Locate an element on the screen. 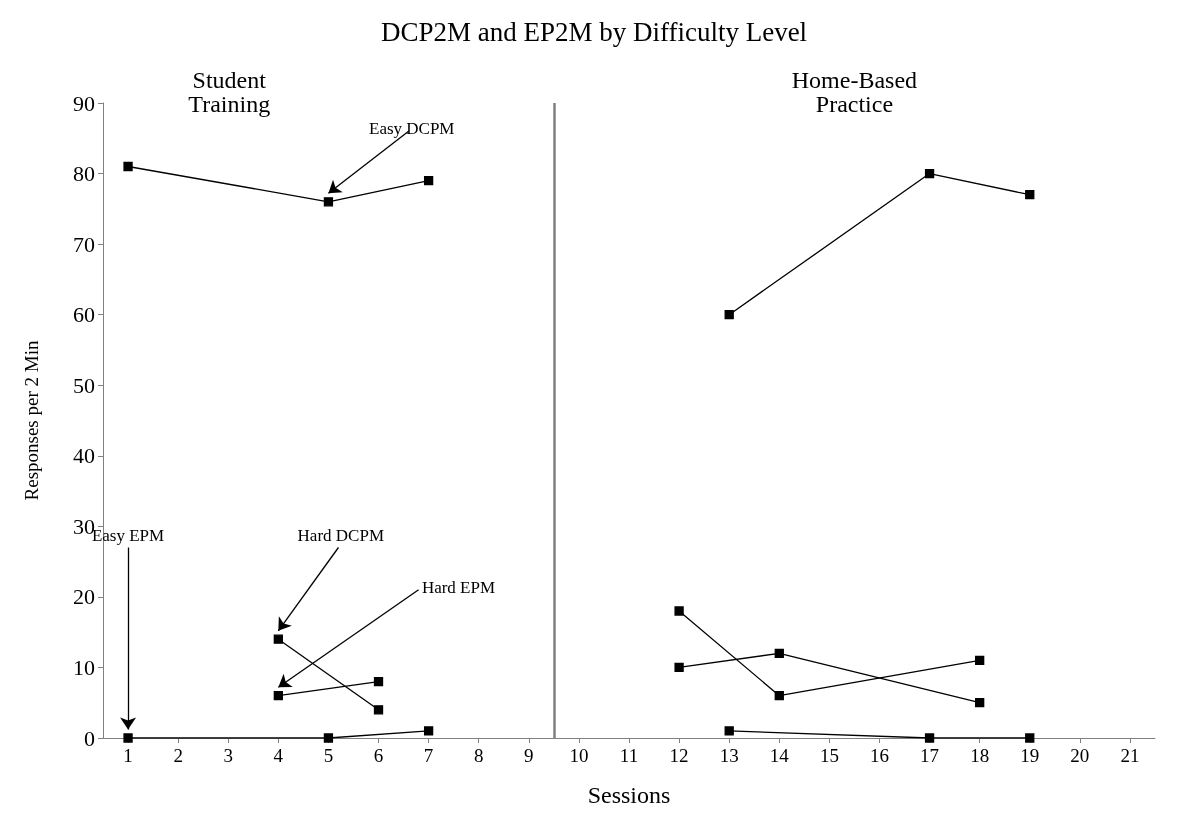 This screenshot has width=1188, height=826. x-tick-label: 1 is located at coordinates (128, 755).